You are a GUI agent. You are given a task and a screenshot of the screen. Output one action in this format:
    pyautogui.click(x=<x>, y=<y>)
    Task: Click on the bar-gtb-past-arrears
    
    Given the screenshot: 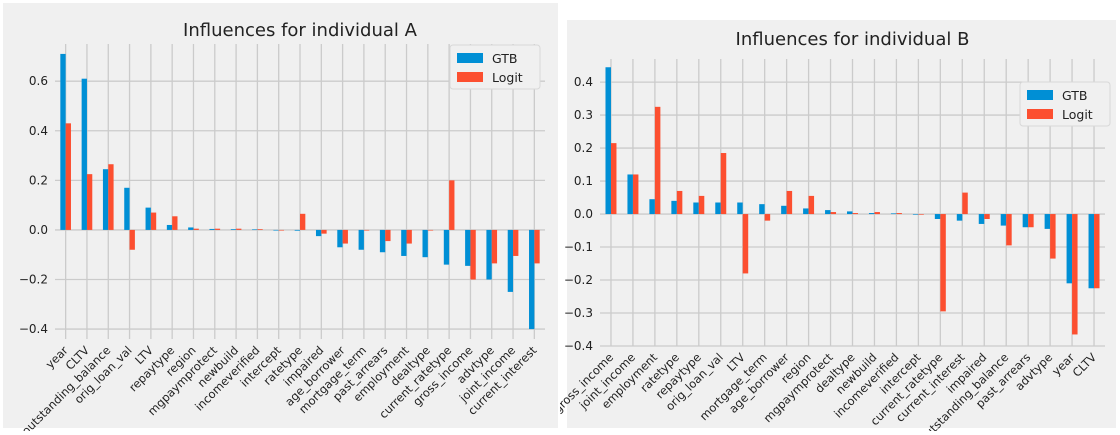 What is the action you would take?
    pyautogui.click(x=382, y=241)
    